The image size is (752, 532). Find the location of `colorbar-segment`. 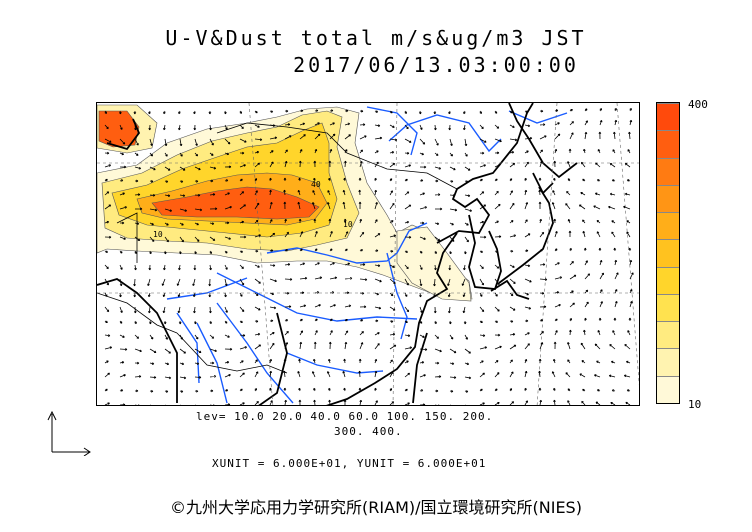

colorbar-segment is located at coordinates (668, 171).